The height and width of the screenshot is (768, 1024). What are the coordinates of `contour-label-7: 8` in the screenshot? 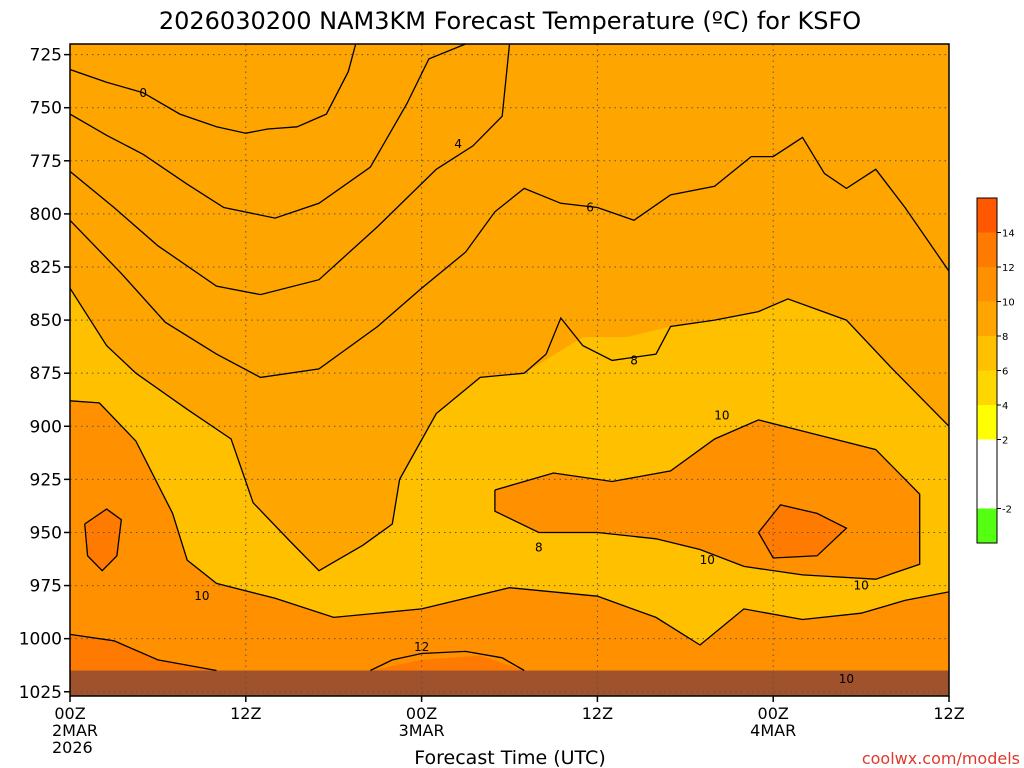 It's located at (539, 547).